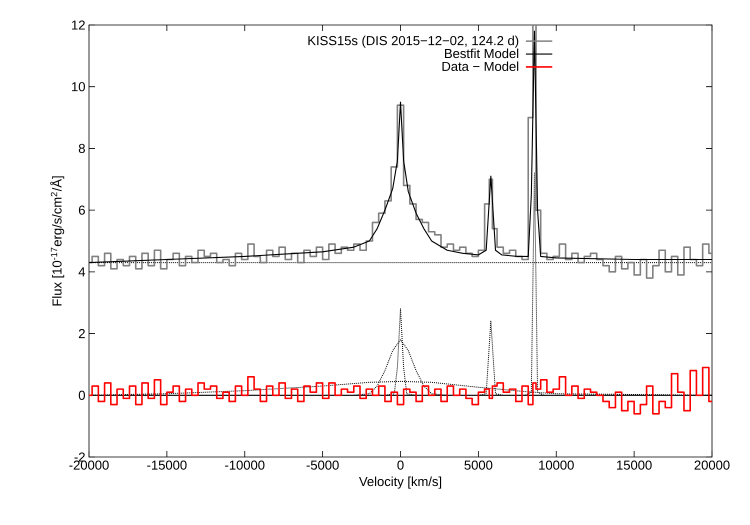 This screenshot has height=525, width=750. I want to click on x-tick-label: -20000, so click(89, 465).